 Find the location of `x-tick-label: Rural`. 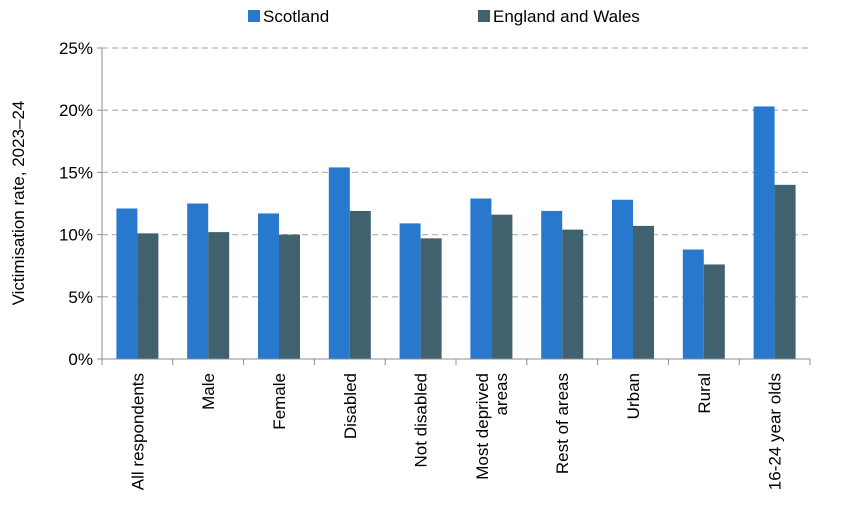

x-tick-label: Rural is located at coordinates (704, 393).